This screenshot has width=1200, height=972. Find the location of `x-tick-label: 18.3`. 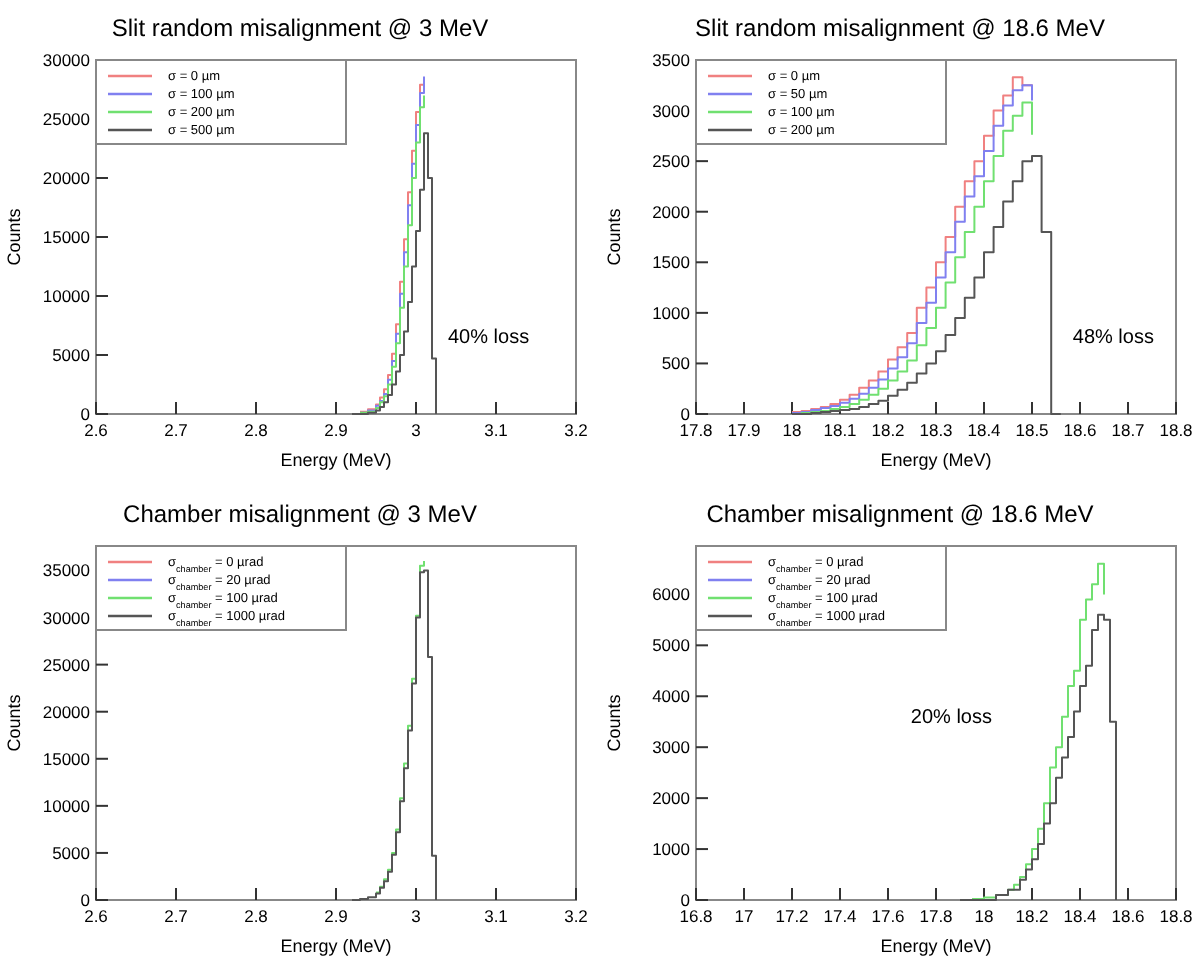

x-tick-label: 18.3 is located at coordinates (936, 430).